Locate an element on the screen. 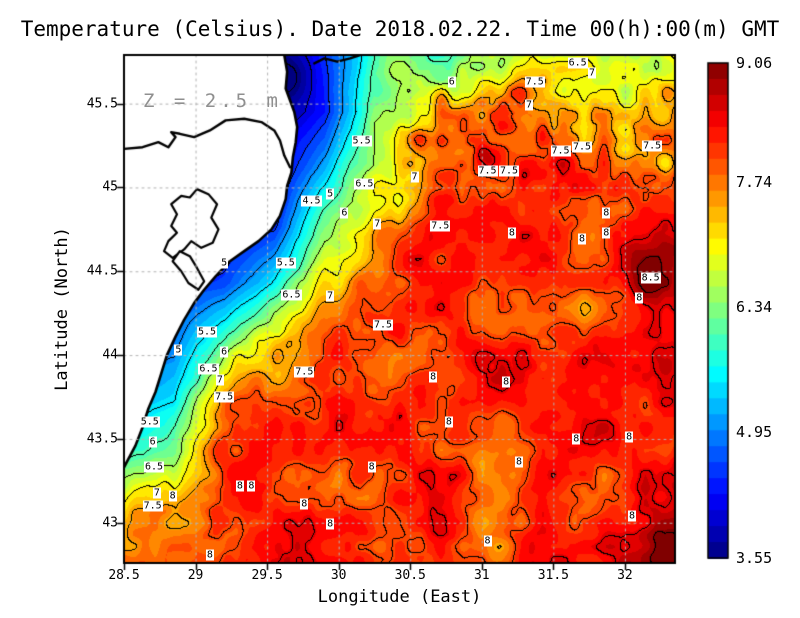  colorbar-tick-label: 7.74 is located at coordinates (754, 181).